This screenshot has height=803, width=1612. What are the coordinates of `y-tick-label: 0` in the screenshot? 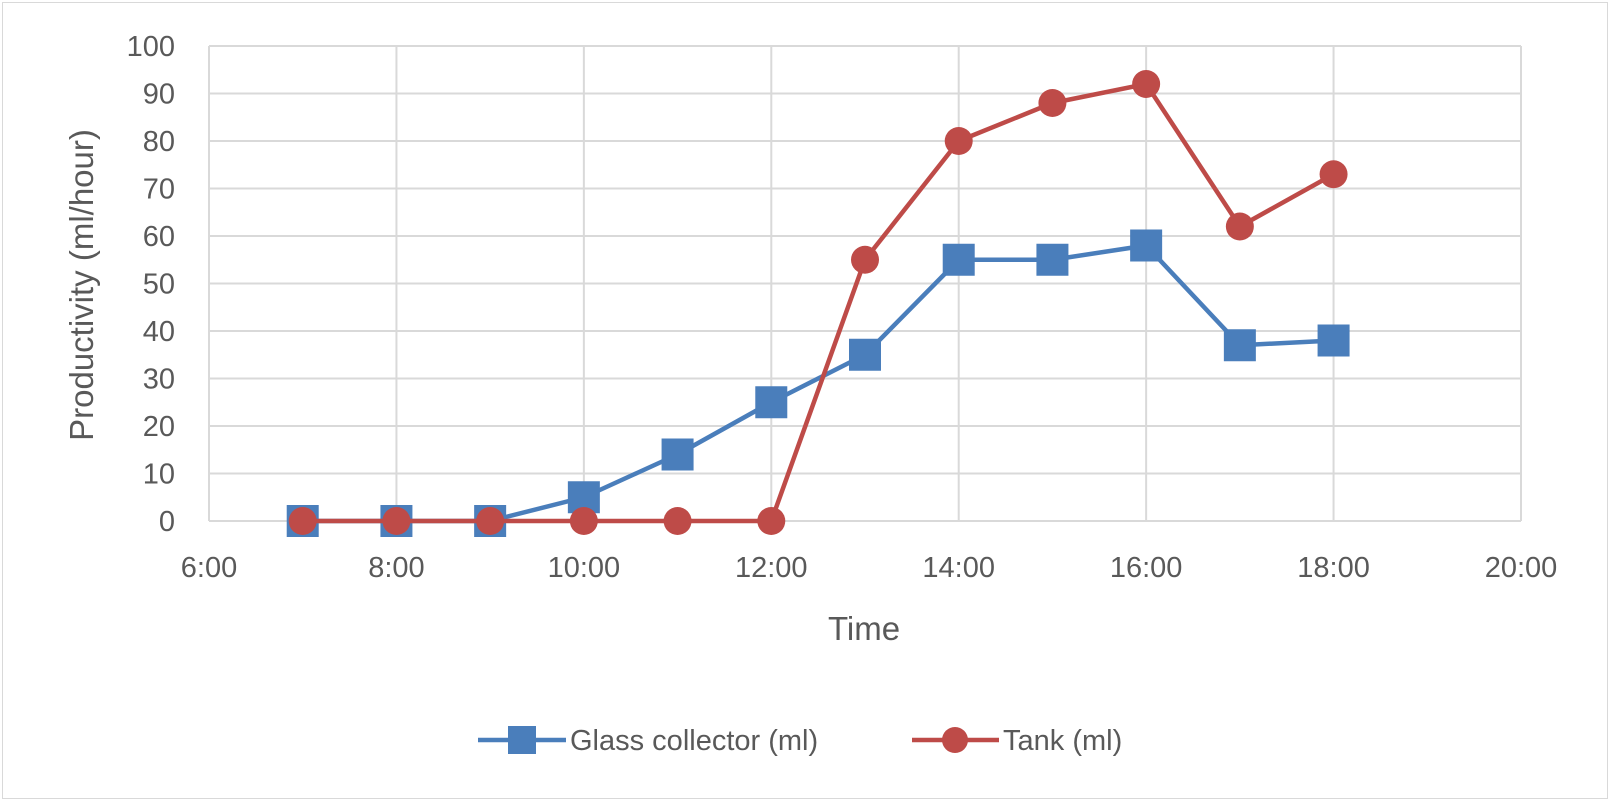 It's located at (167, 522).